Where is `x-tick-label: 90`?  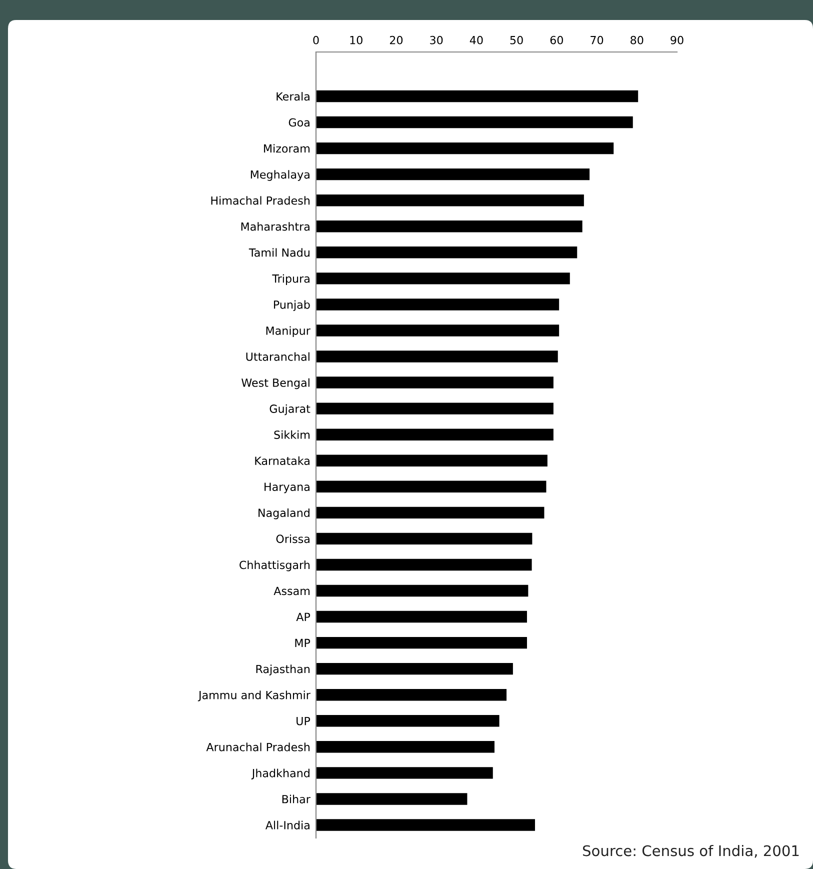
x-tick-label: 90 is located at coordinates (677, 40).